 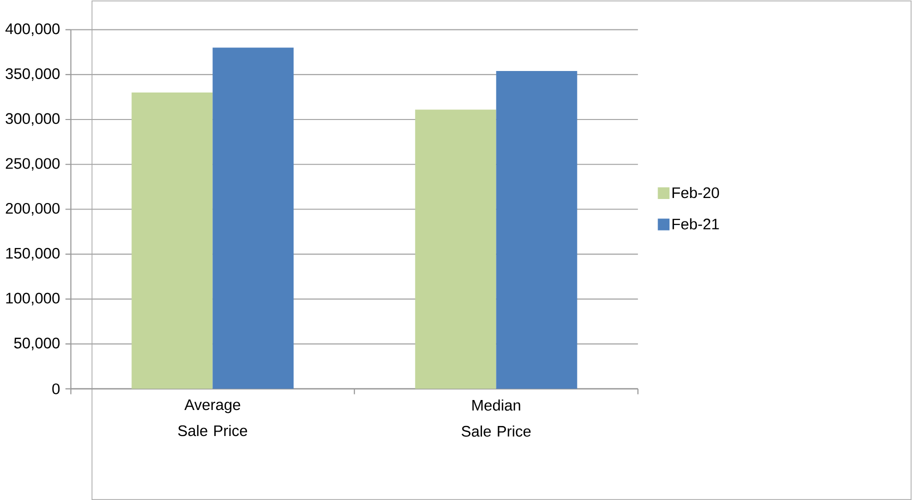 I want to click on x-tick-label: Average Sale Price, so click(x=213, y=417).